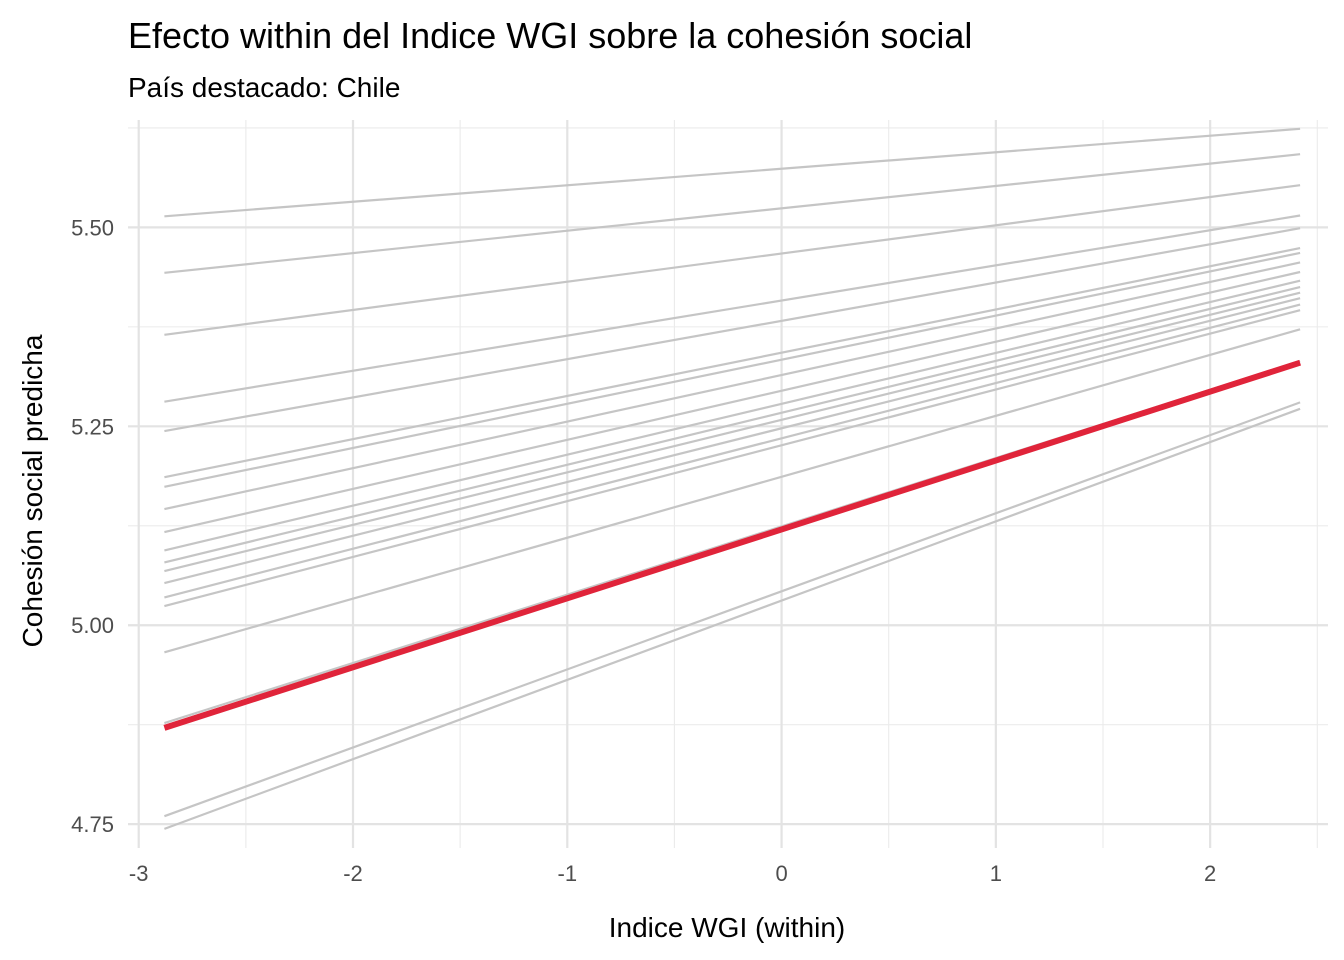  I want to click on x-tick-label: -2, so click(353, 873).